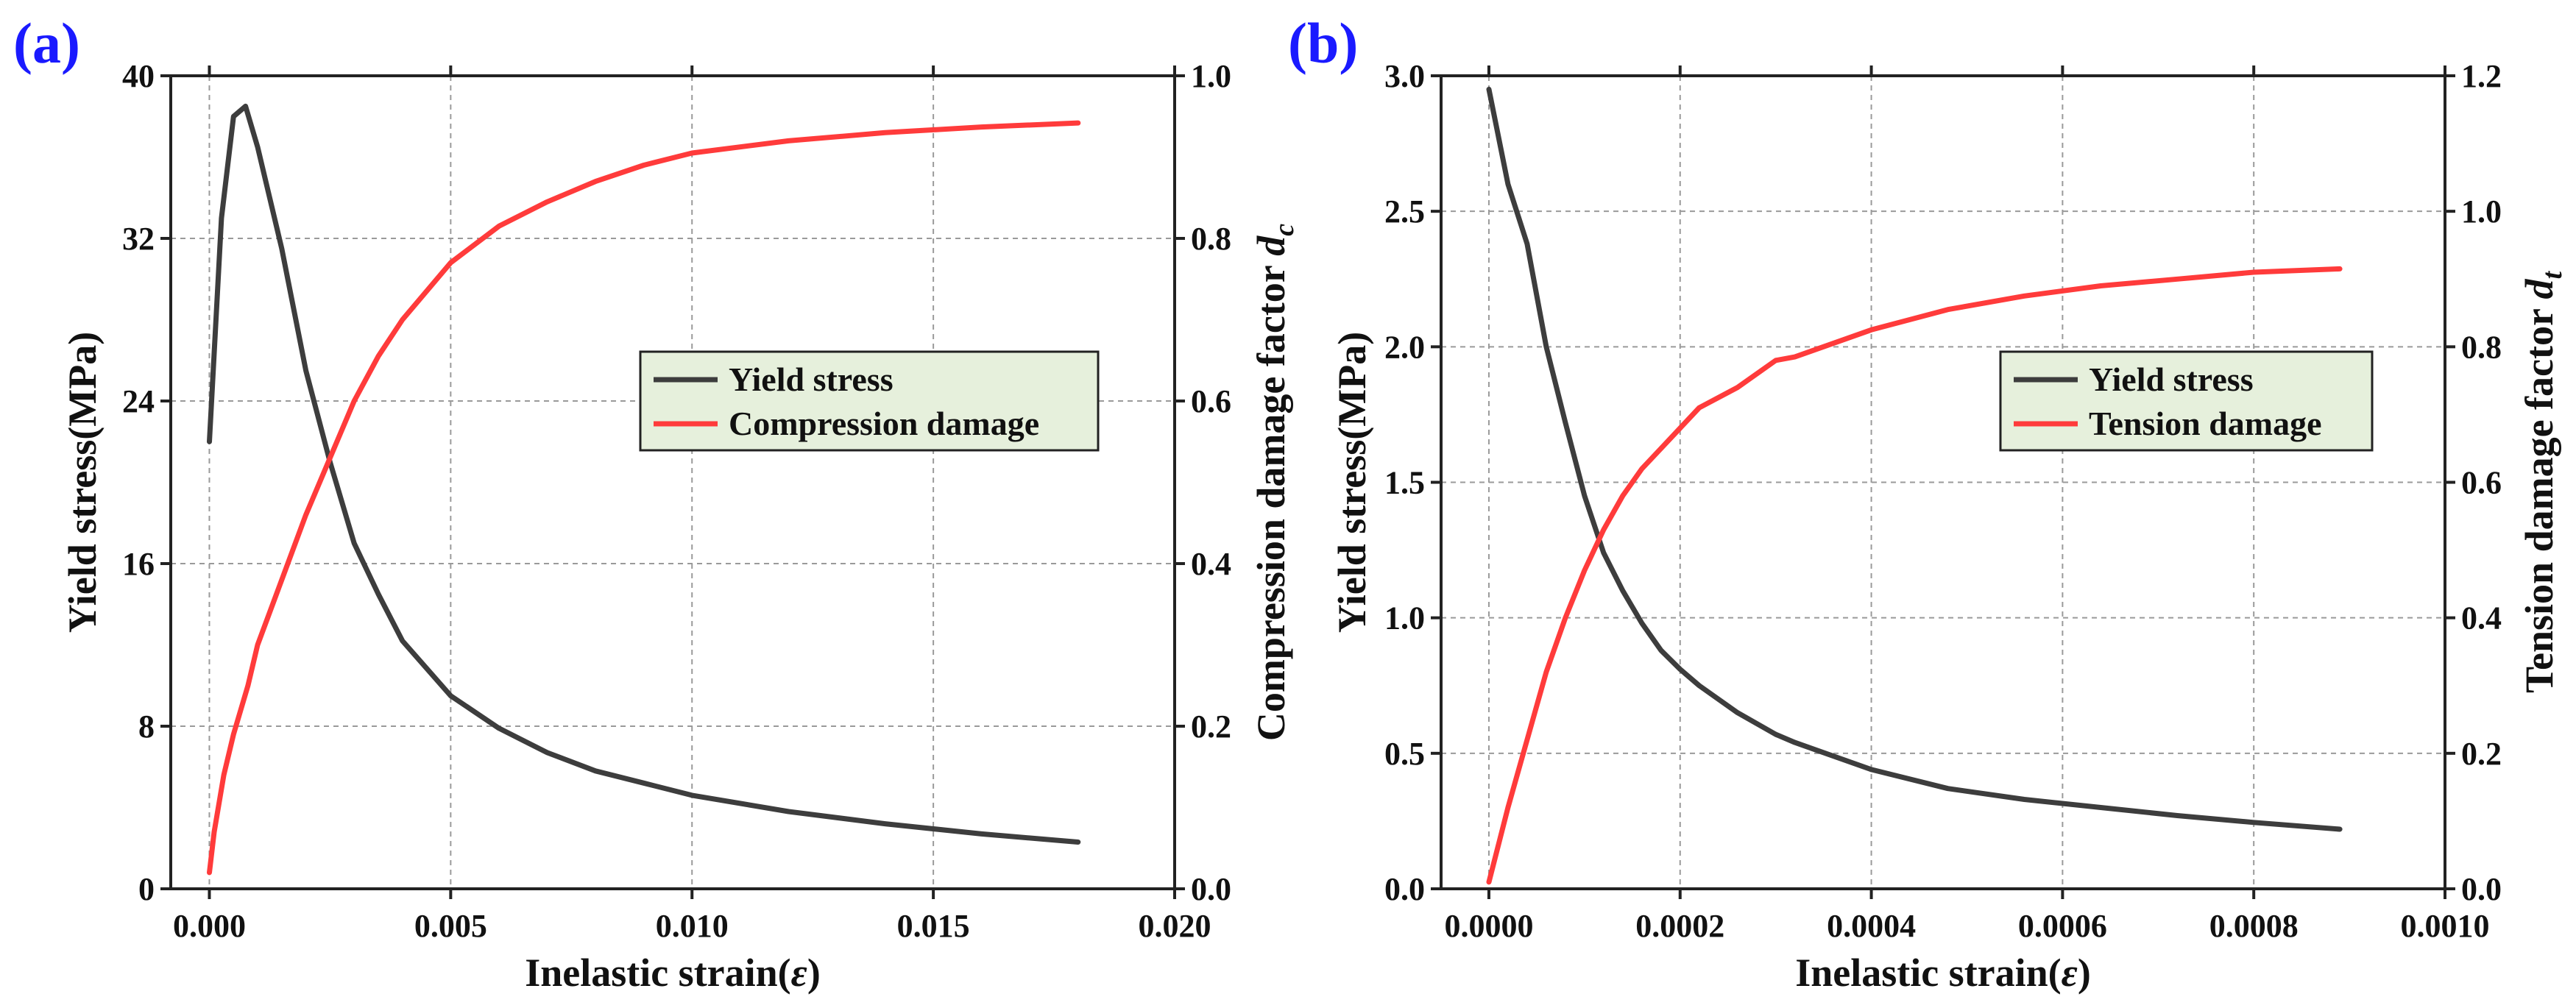 The image size is (2576, 1008). What do you see at coordinates (2205, 423) in the screenshot?
I see `legend-entry-label: Tension damage` at bounding box center [2205, 423].